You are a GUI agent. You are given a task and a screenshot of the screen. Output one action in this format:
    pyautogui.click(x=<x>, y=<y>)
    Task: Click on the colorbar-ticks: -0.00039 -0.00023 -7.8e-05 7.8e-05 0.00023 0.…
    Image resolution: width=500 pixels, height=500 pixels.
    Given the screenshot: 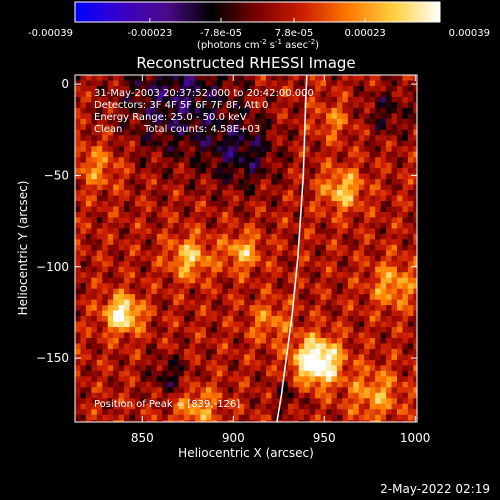 What is the action you would take?
    pyautogui.click(x=259, y=28)
    